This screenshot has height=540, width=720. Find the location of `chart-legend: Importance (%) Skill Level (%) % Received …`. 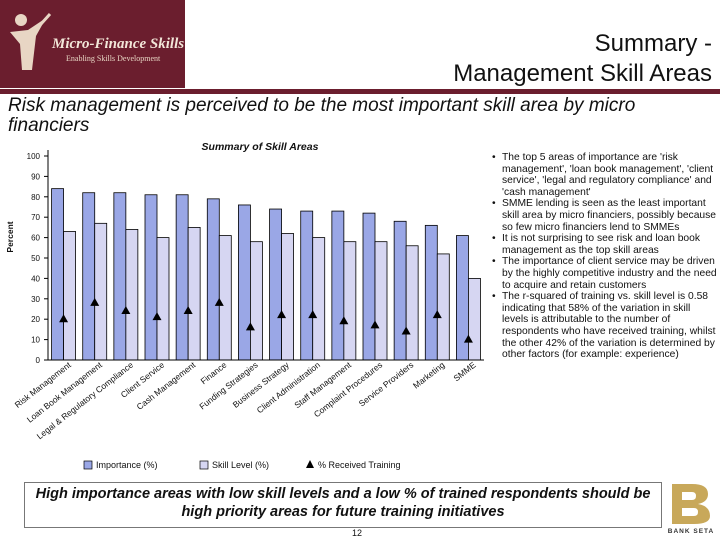

chart-legend: Importance (%) Skill Level (%) % Received … is located at coordinates (242, 465).